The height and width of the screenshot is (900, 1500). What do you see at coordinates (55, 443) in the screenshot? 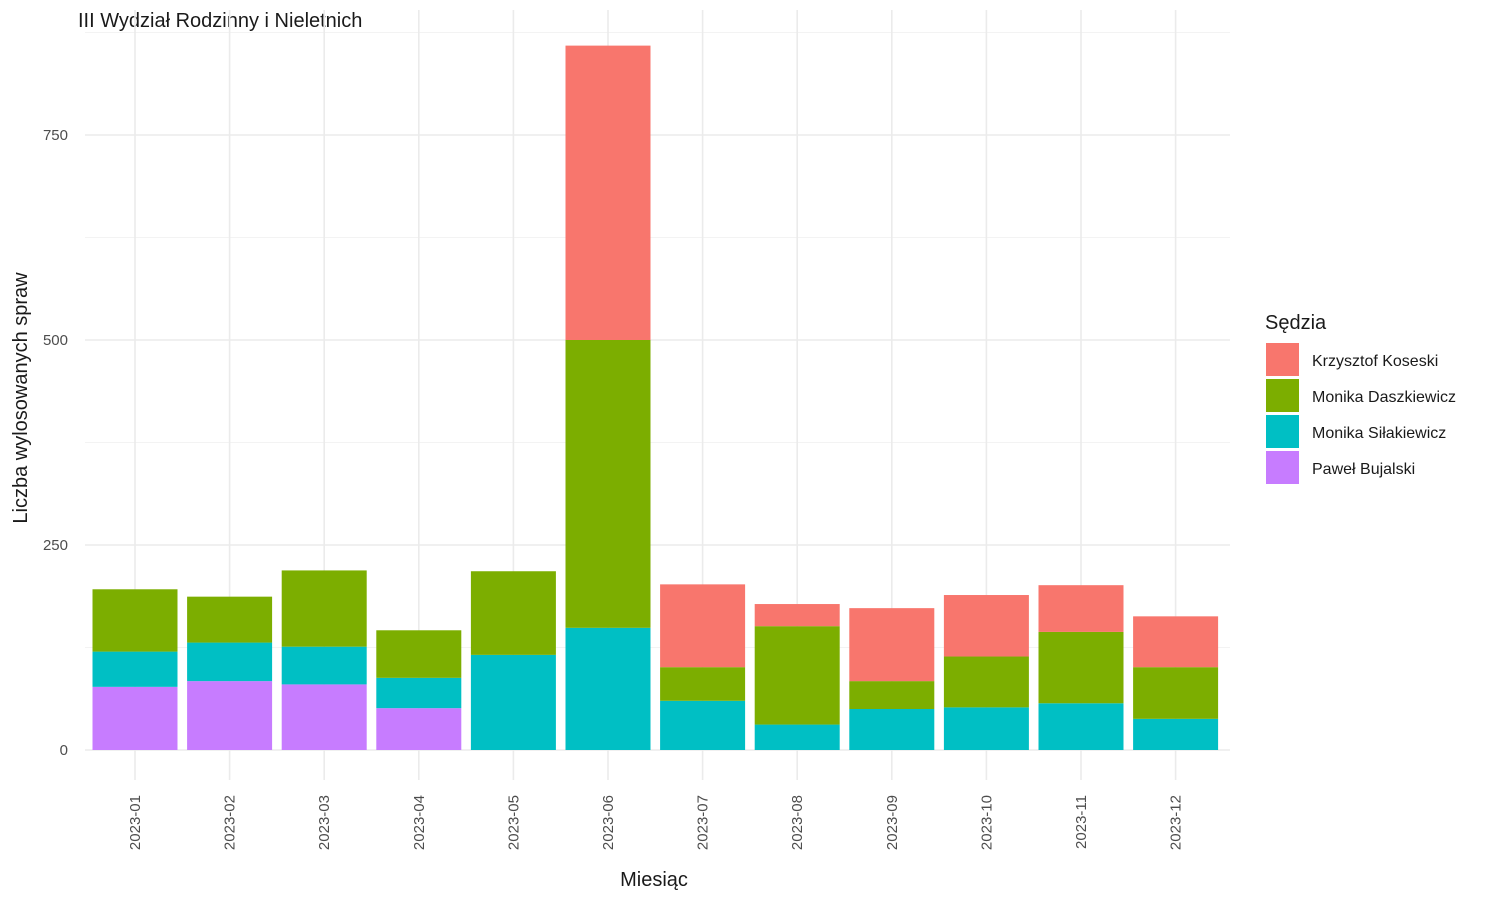
I see `y-axis-ticks: 0 250 500 750` at bounding box center [55, 443].